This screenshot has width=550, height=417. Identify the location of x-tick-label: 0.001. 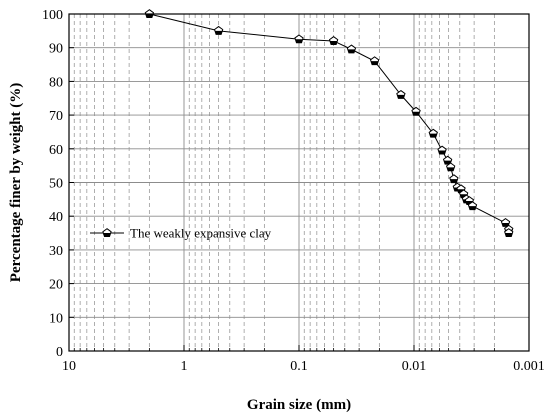
(529, 366).